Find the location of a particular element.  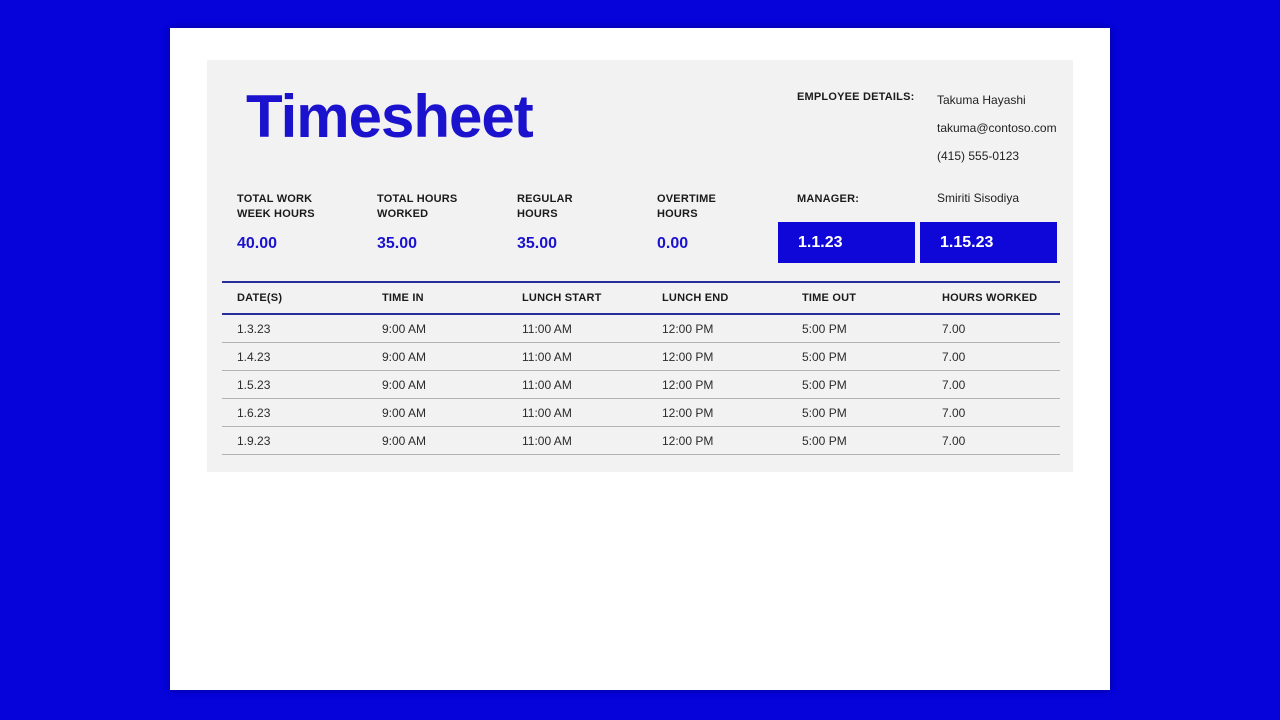

cell-date: 1.3.23 is located at coordinates (254, 328).